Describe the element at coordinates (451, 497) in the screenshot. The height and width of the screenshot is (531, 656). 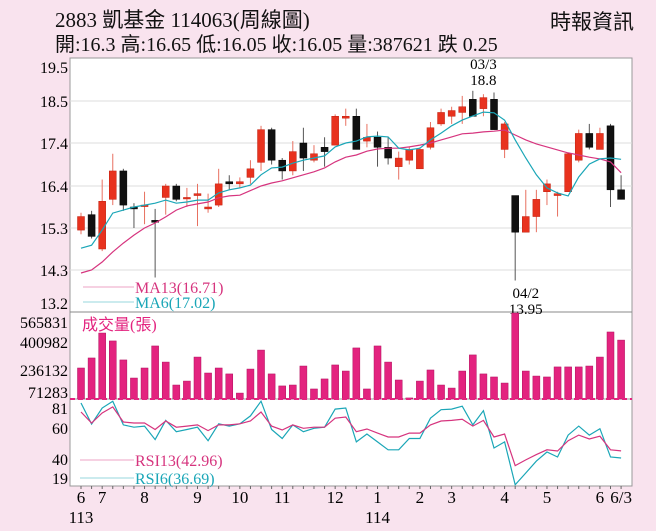
I see `x-month-label: 3` at that location.